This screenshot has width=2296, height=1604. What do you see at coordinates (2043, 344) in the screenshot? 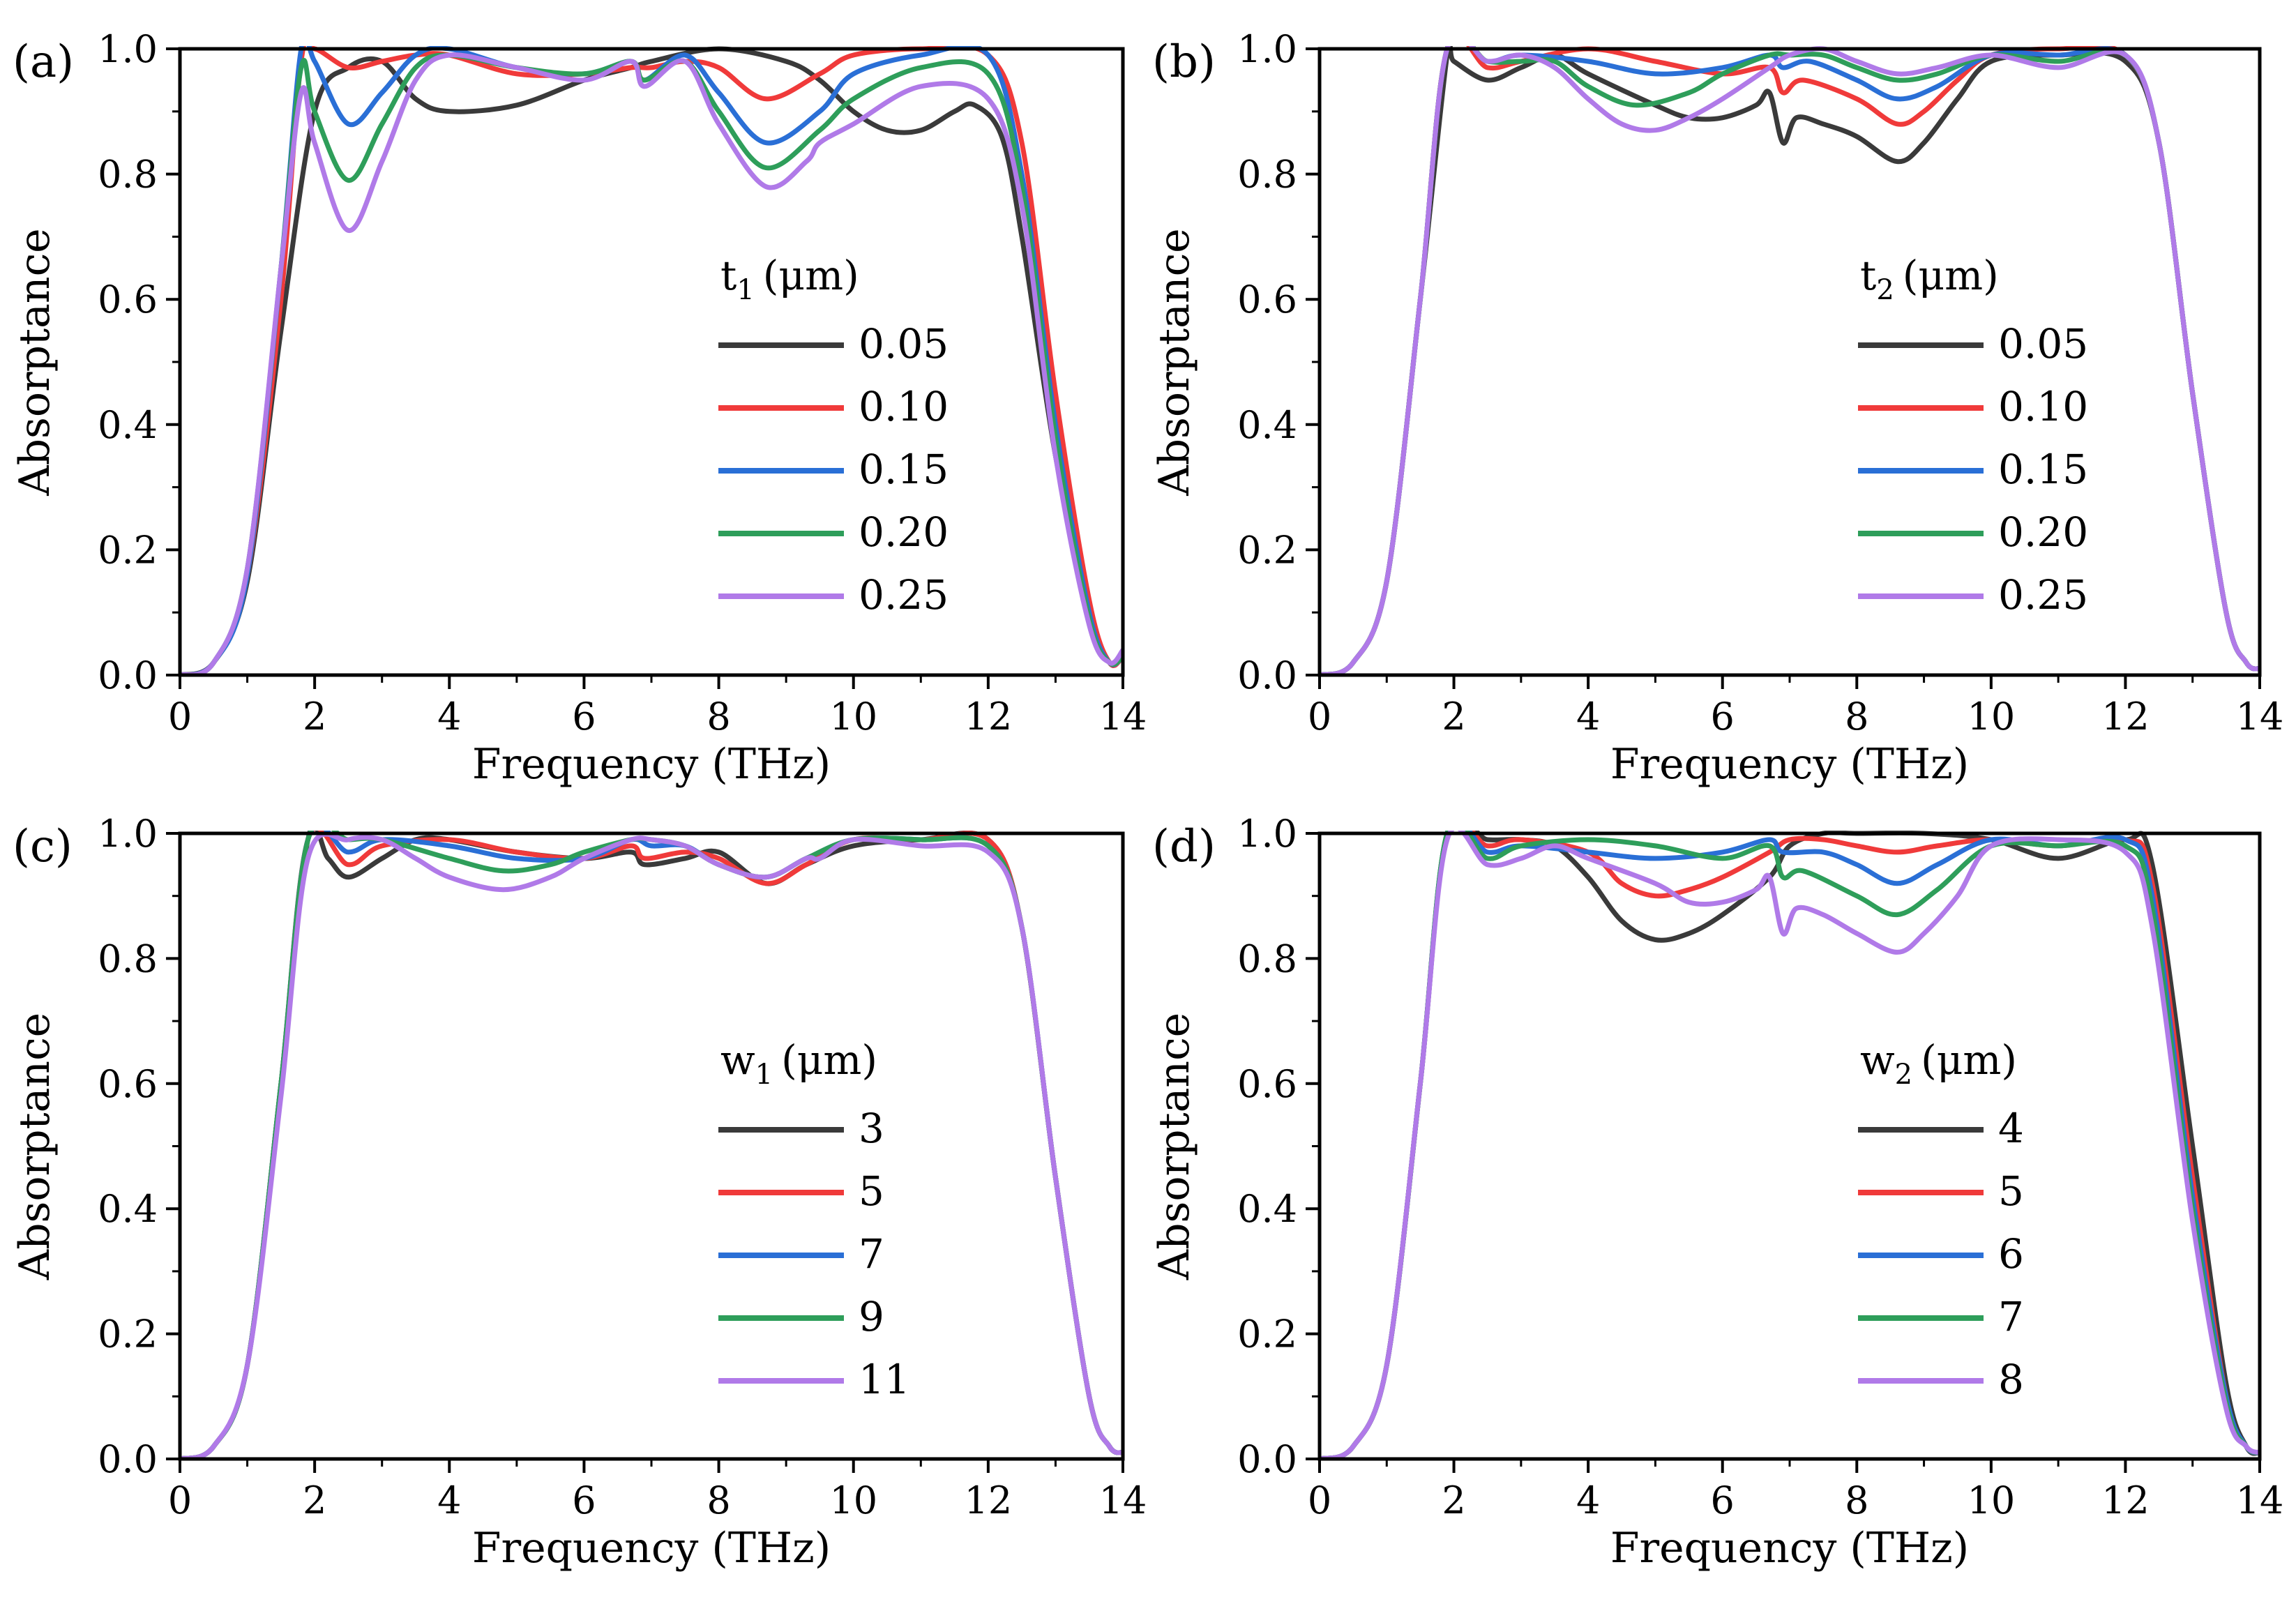
I see `legend-label: 0.05` at bounding box center [2043, 344].